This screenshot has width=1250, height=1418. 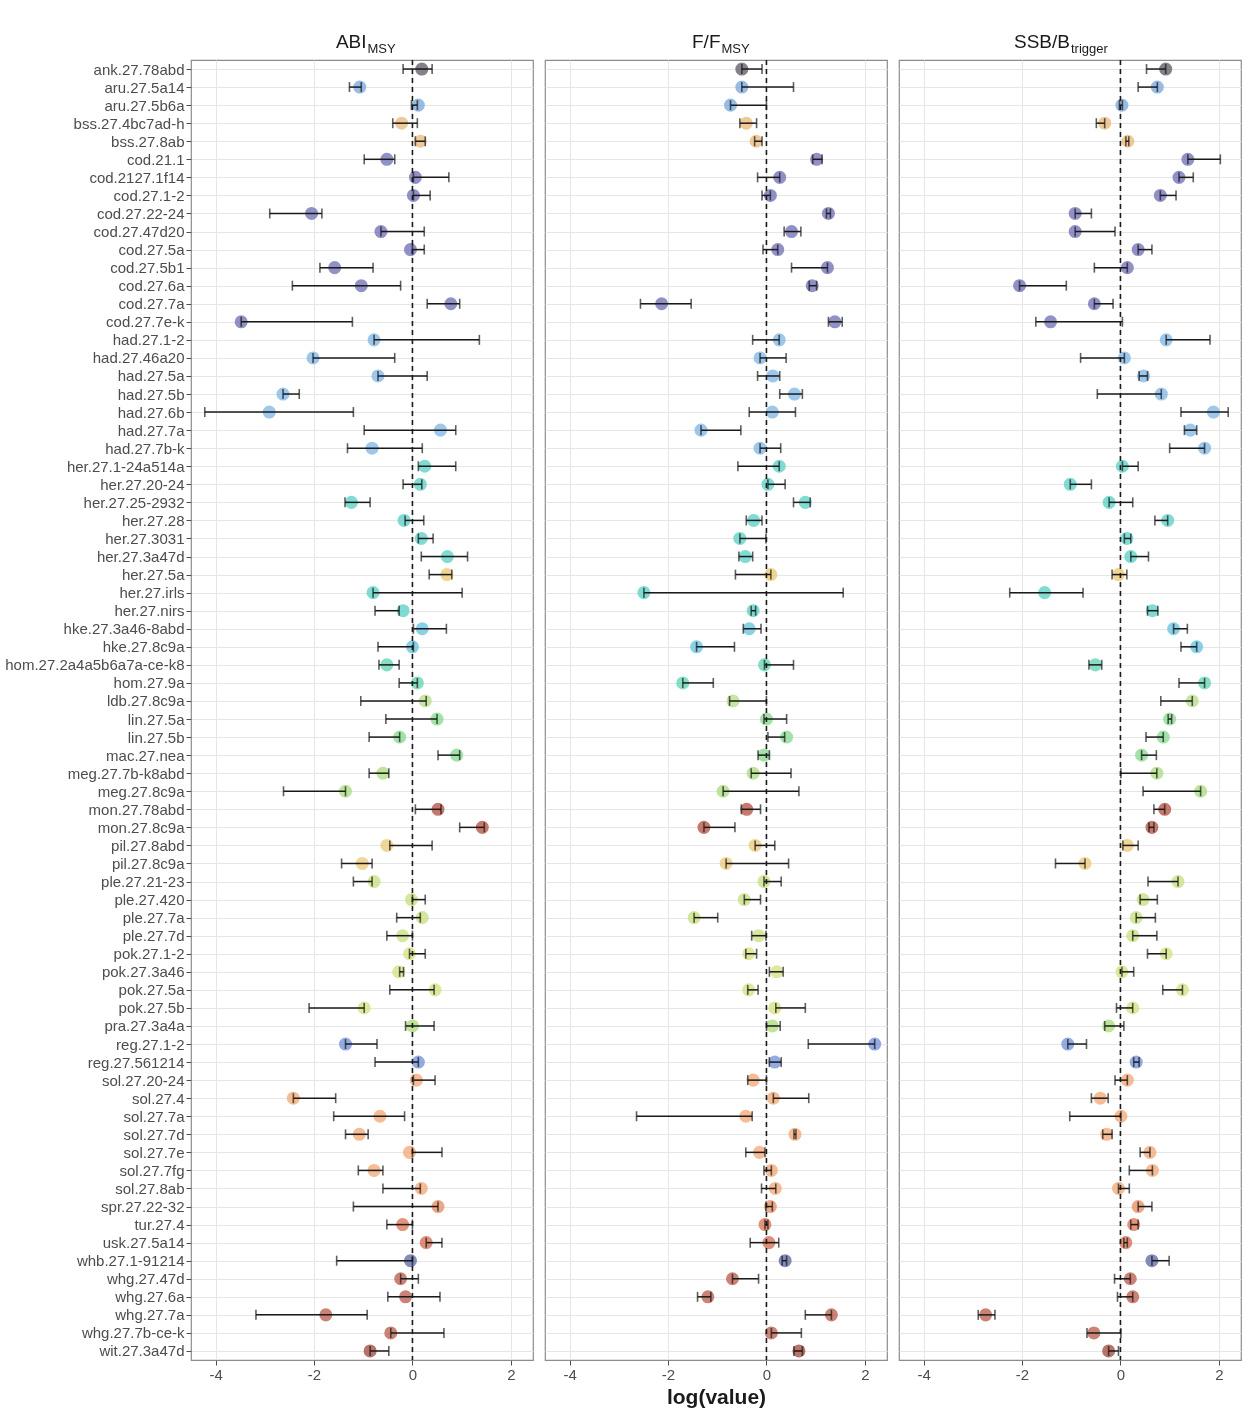 I want to click on y-tick-label: cod.27.7a, so click(x=152, y=304).